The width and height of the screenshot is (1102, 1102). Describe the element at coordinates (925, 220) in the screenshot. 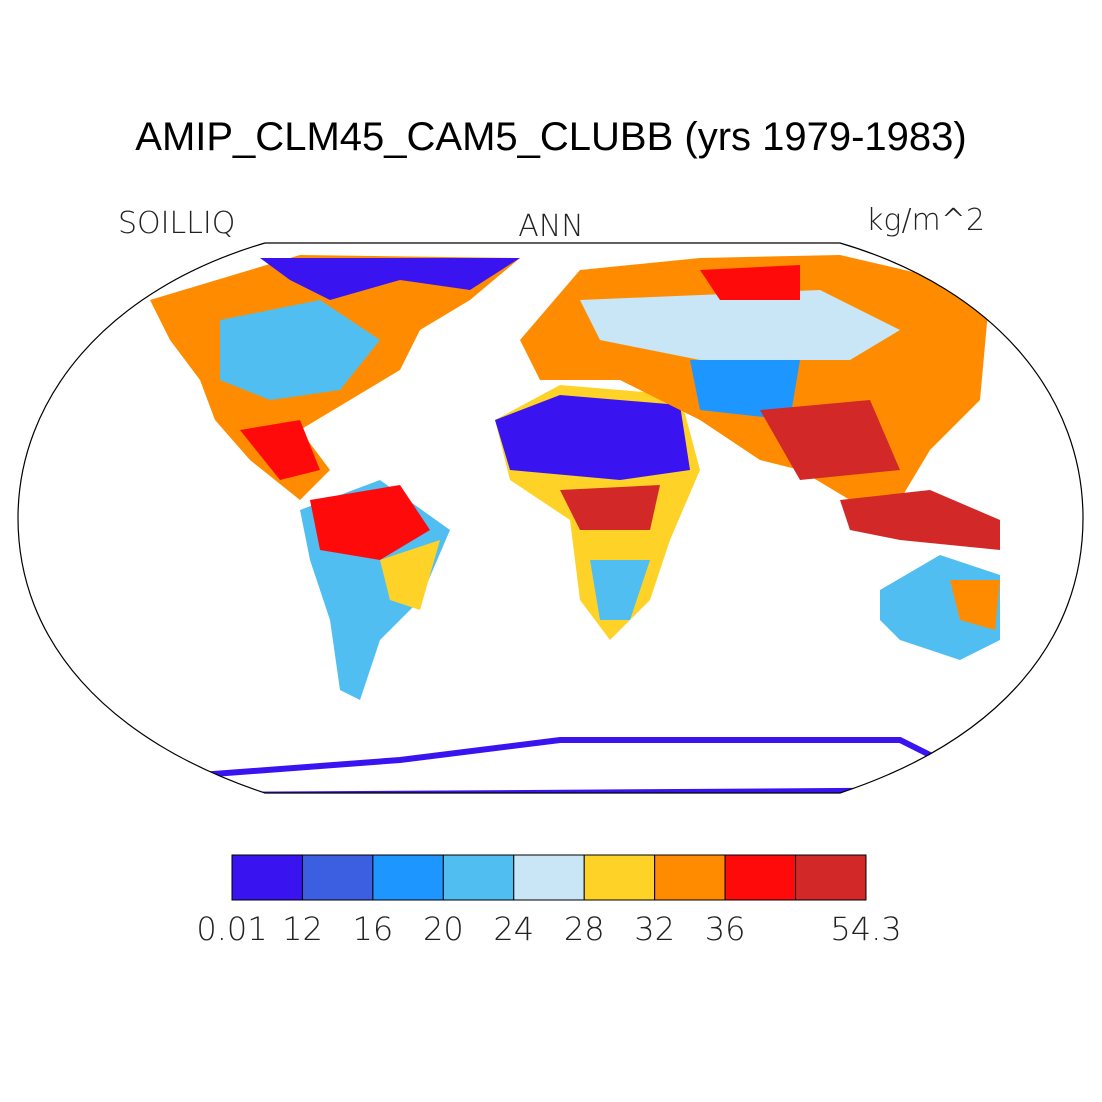

I see `units-label: kg/m^2` at that location.